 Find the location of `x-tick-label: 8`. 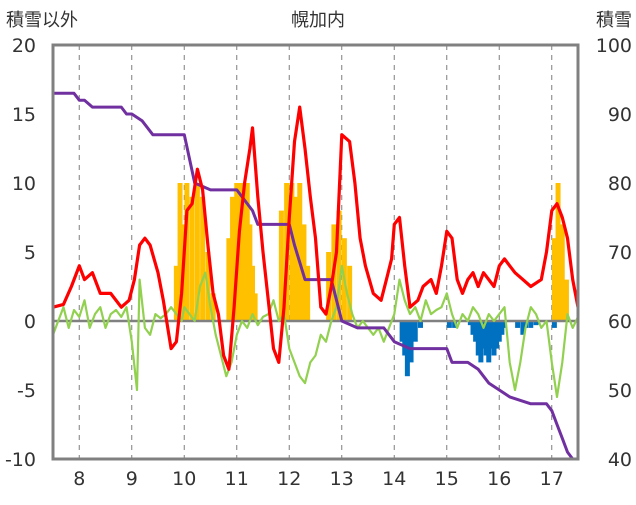

x-tick-label: 8 is located at coordinates (79, 479).